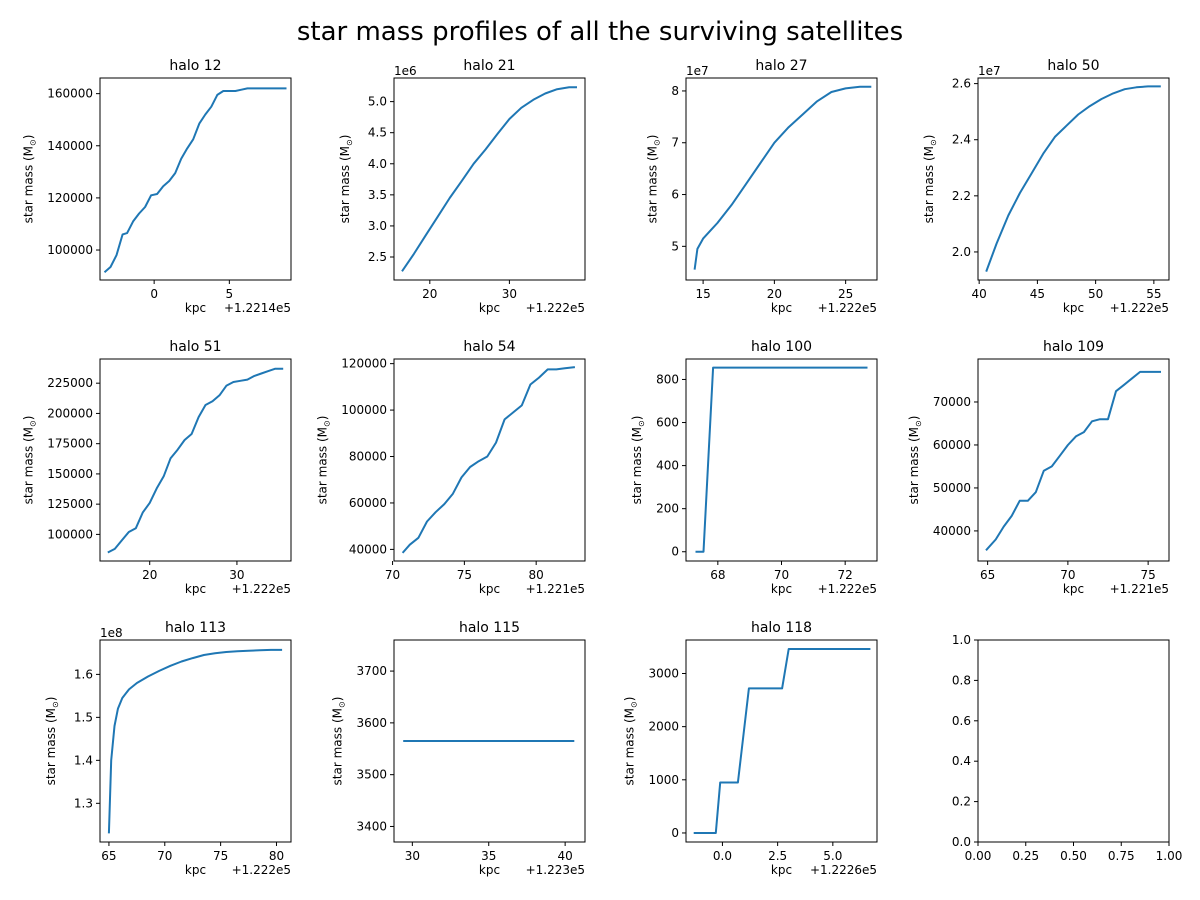  Describe the element at coordinates (154, 294) in the screenshot. I see `x-tick-label: 0` at that location.